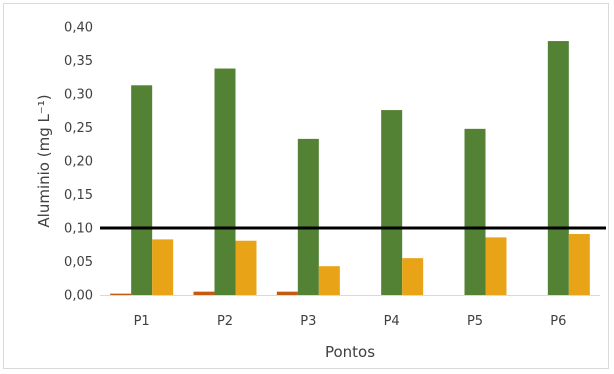 This screenshot has height=374, width=614. I want to click on y-tick-label: 0,15, so click(78, 195).